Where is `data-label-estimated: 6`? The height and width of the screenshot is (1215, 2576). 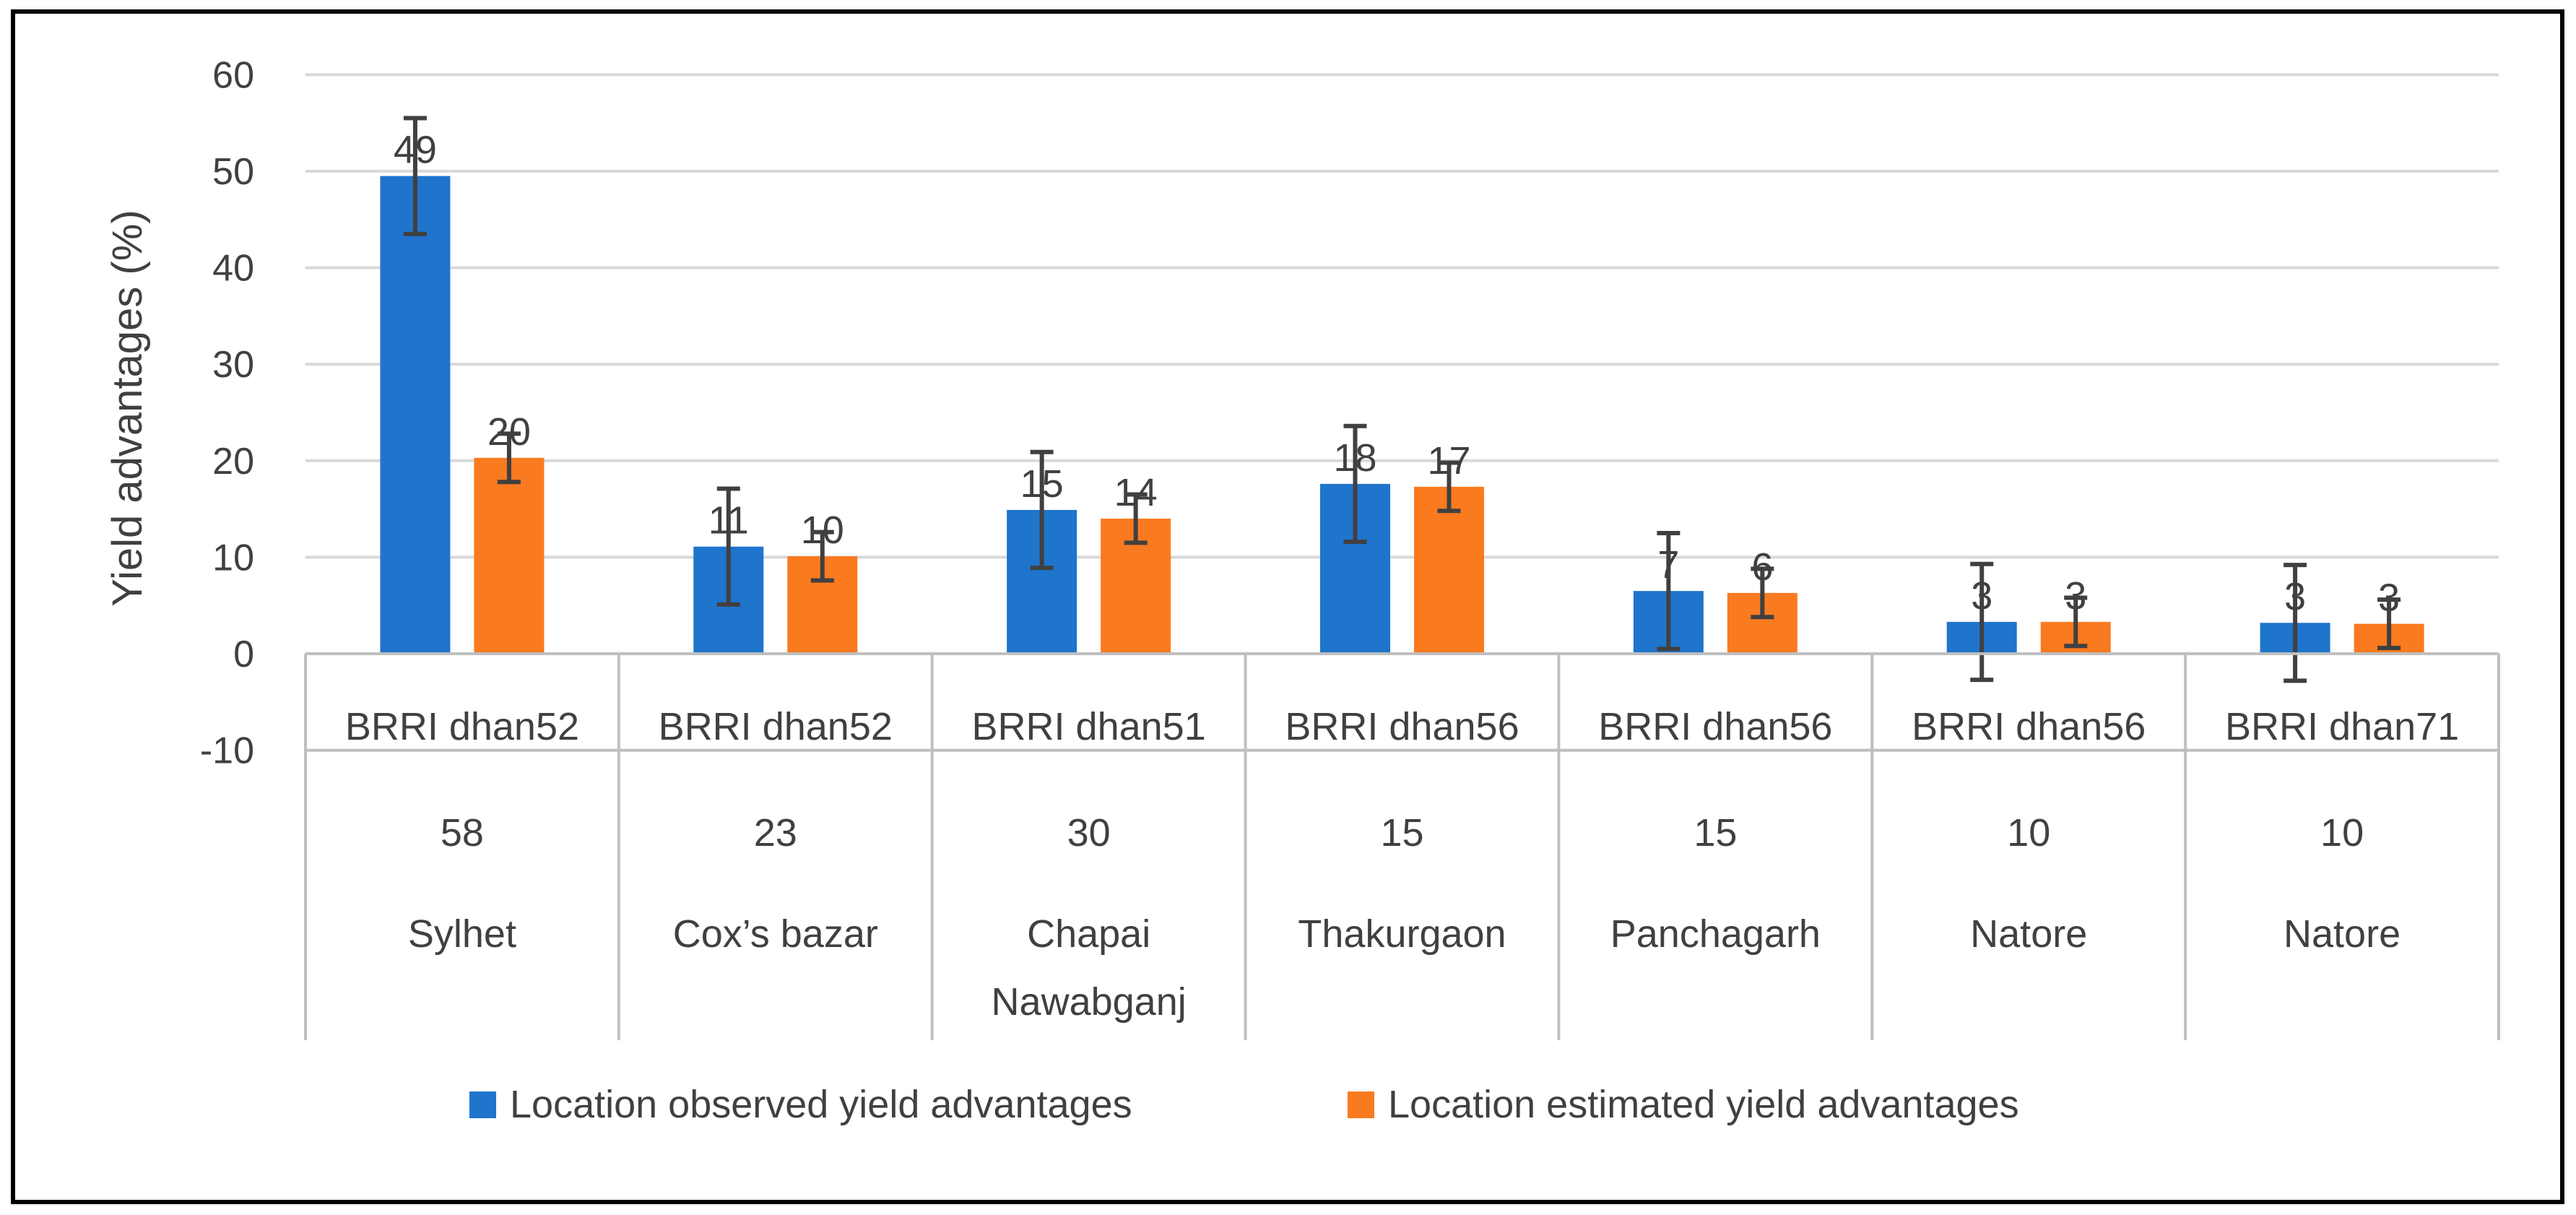 data-label-estimated: 6 is located at coordinates (1762, 567).